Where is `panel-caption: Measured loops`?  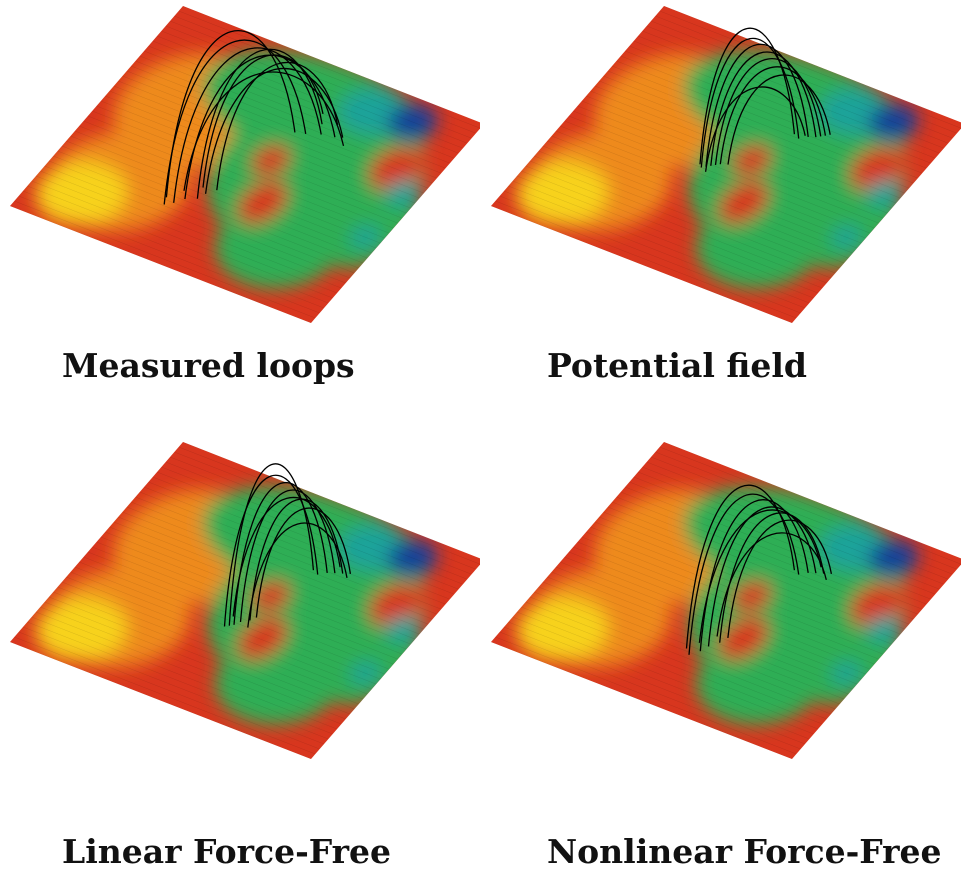 panel-caption: Measured loops is located at coordinates (208, 365).